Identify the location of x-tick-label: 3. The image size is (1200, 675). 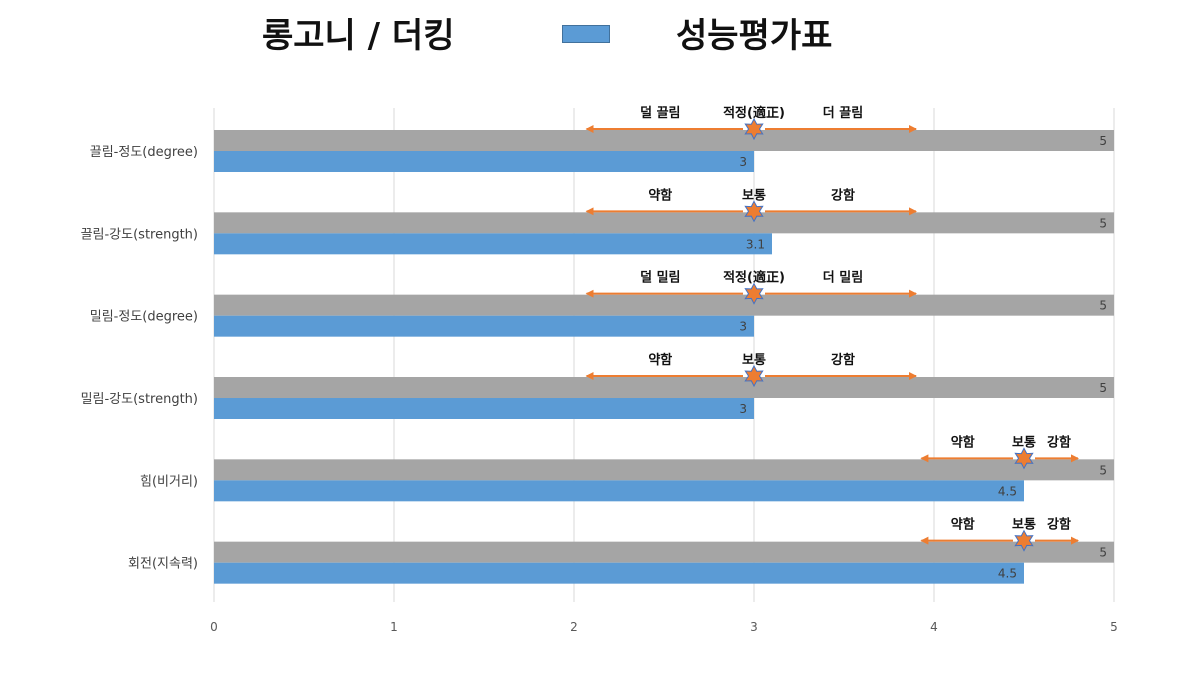
(754, 627).